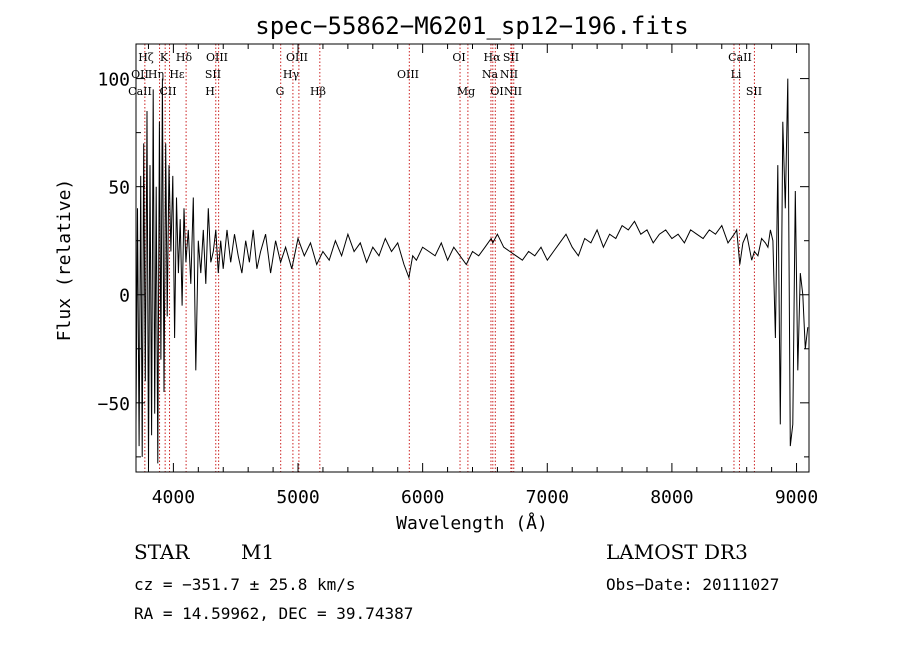  Describe the element at coordinates (422, 497) in the screenshot. I see `x-tick-label: 6000` at that location.